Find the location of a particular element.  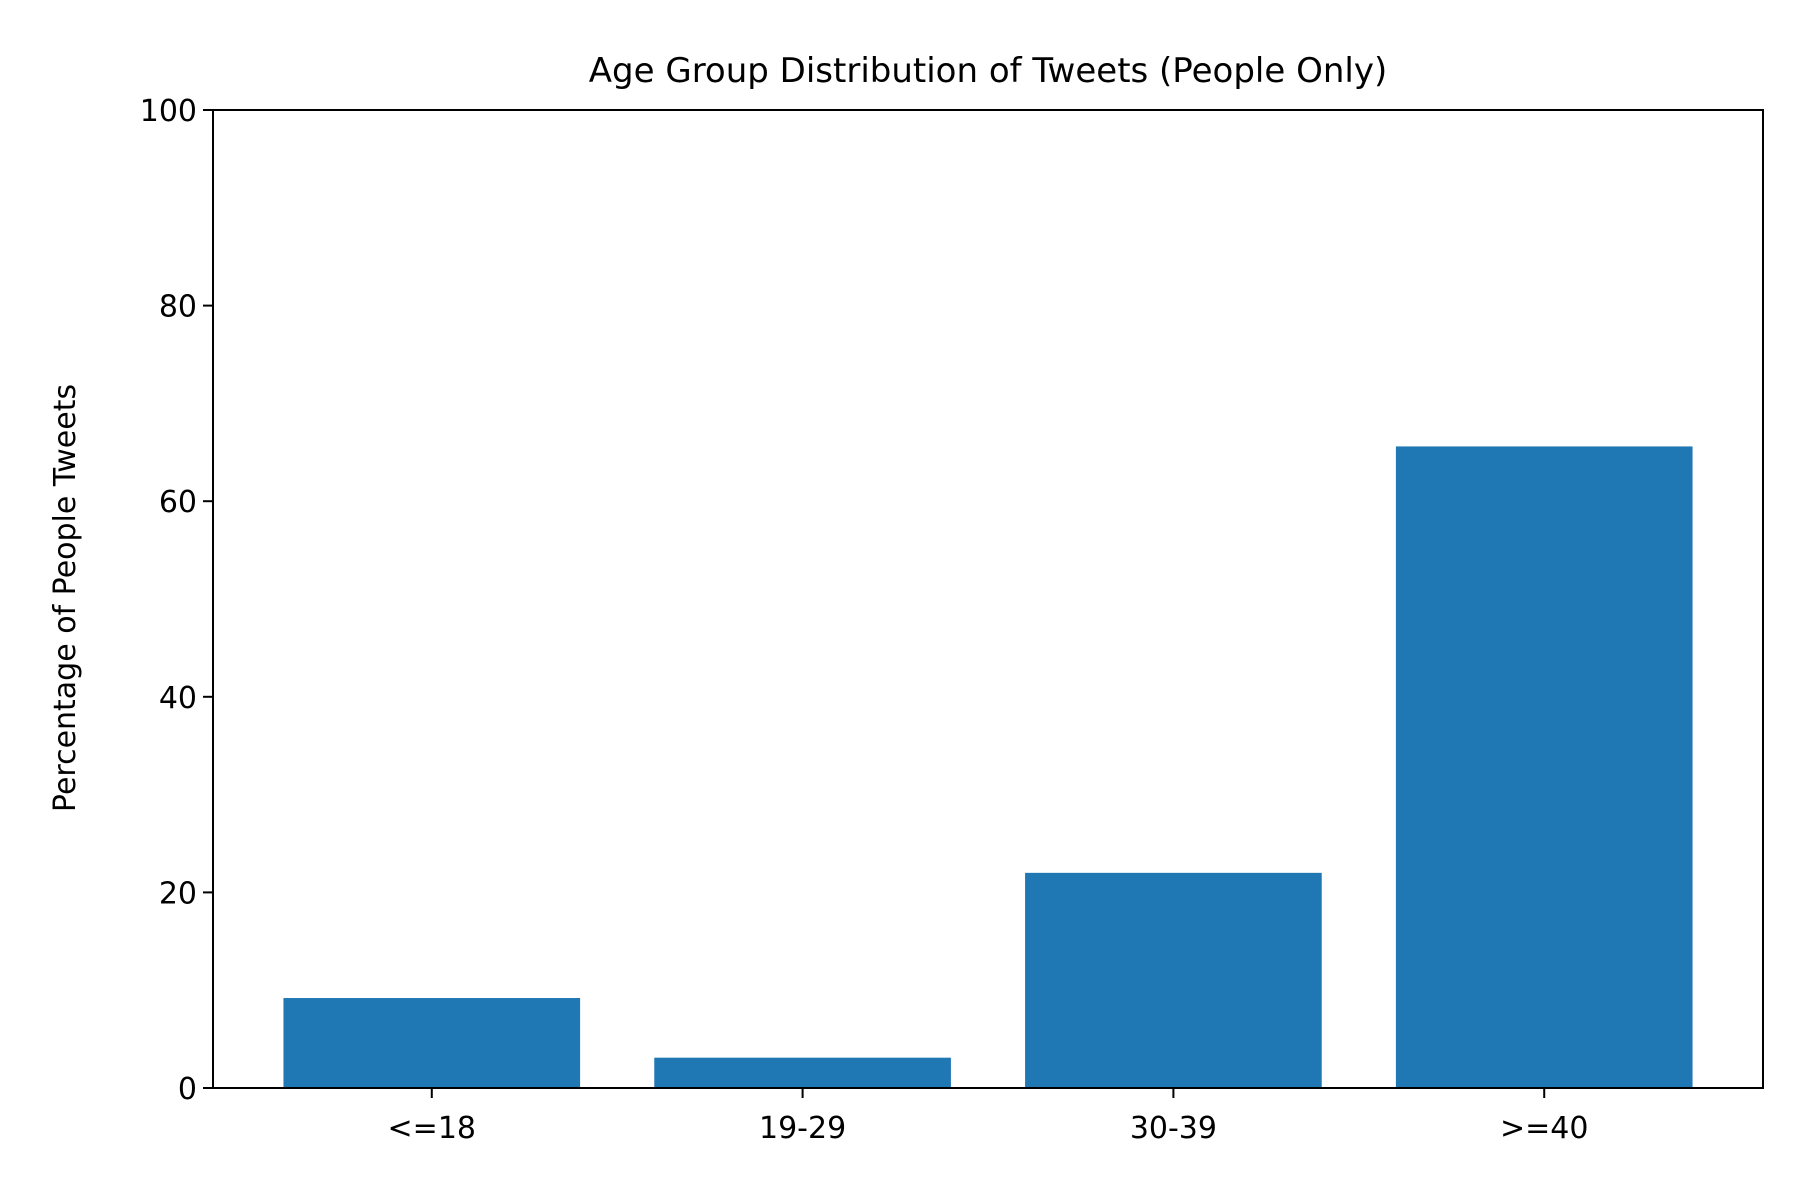

y-tick-label: 80 is located at coordinates (178, 307).